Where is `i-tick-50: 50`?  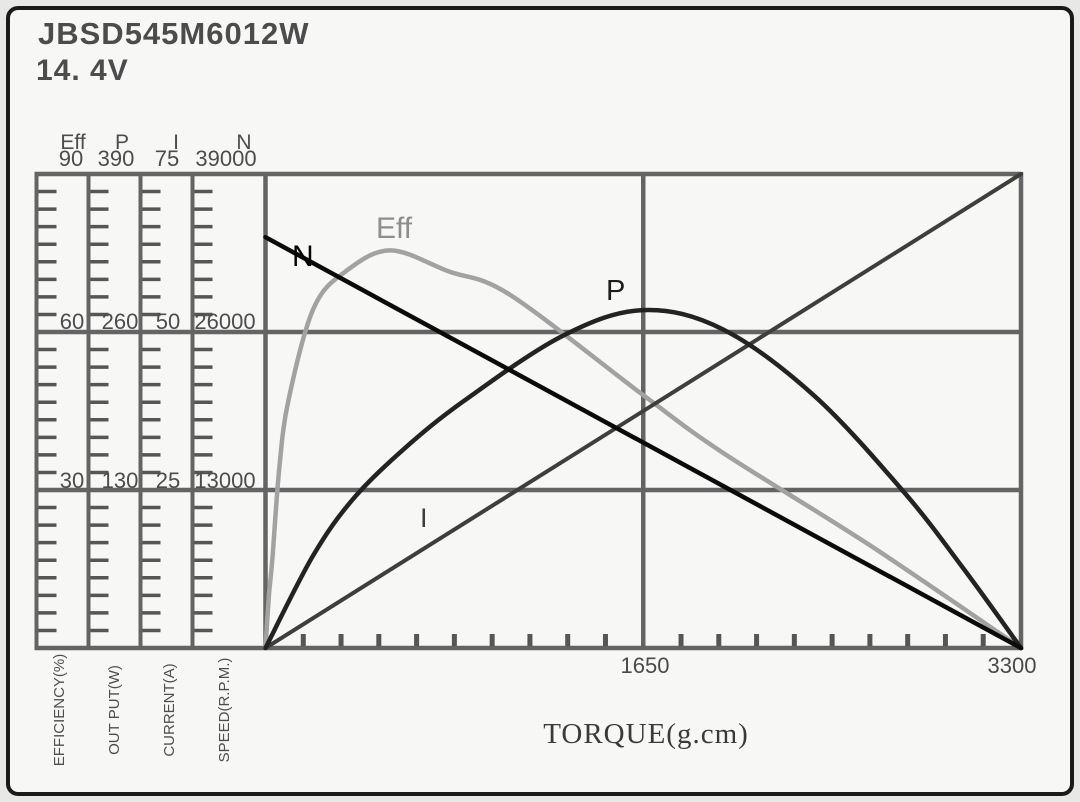
i-tick-50: 50 is located at coordinates (168, 321).